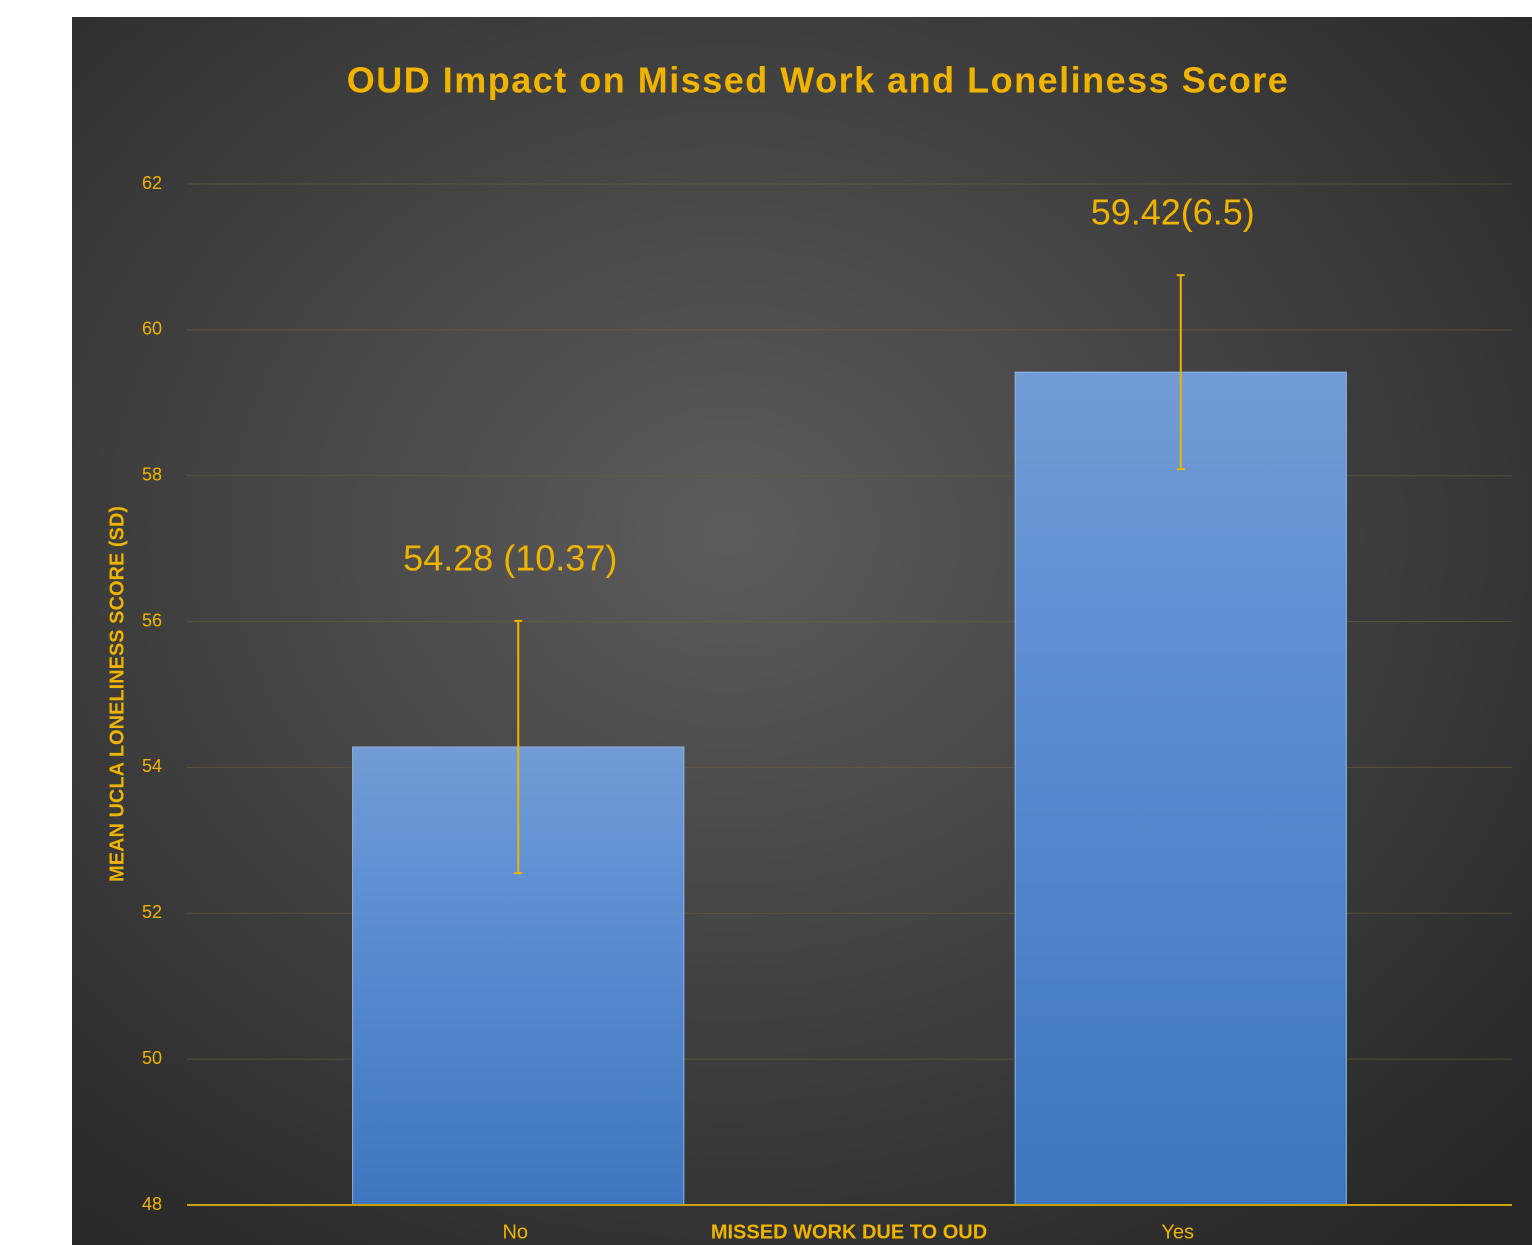 The width and height of the screenshot is (1532, 1245). Describe the element at coordinates (152, 474) in the screenshot. I see `y-tick-label: 58` at that location.